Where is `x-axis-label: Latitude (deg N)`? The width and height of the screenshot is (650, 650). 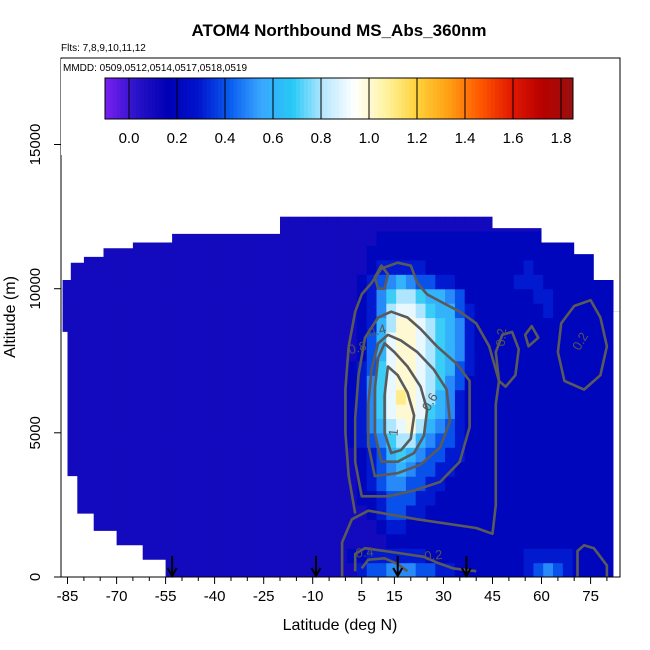
x-axis-label: Latitude (deg N) is located at coordinates (340, 625).